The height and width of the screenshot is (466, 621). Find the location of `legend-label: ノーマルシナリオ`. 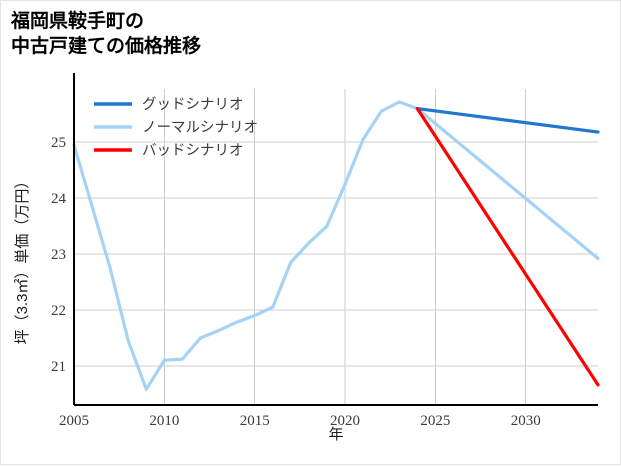

legend-label: ノーマルシナリオ is located at coordinates (200, 128).